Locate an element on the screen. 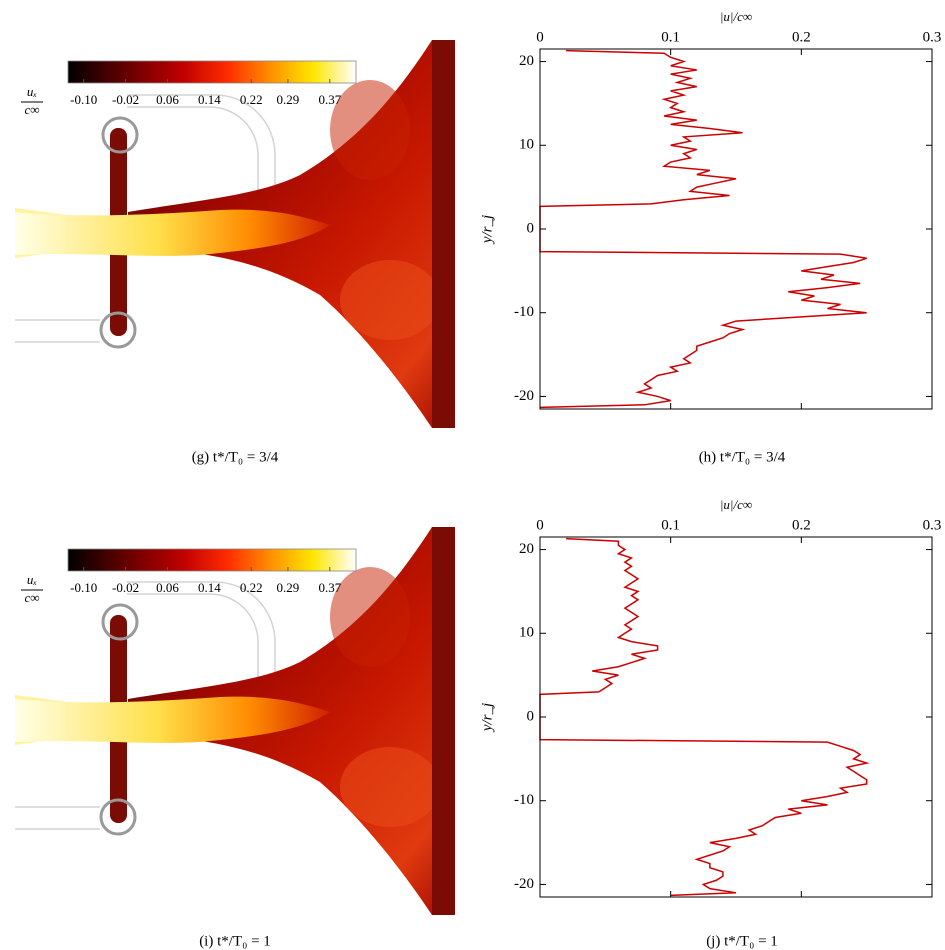 This screenshot has width=945, height=950. caption: (g) t*/T₀ = 3/4 is located at coordinates (235, 457).